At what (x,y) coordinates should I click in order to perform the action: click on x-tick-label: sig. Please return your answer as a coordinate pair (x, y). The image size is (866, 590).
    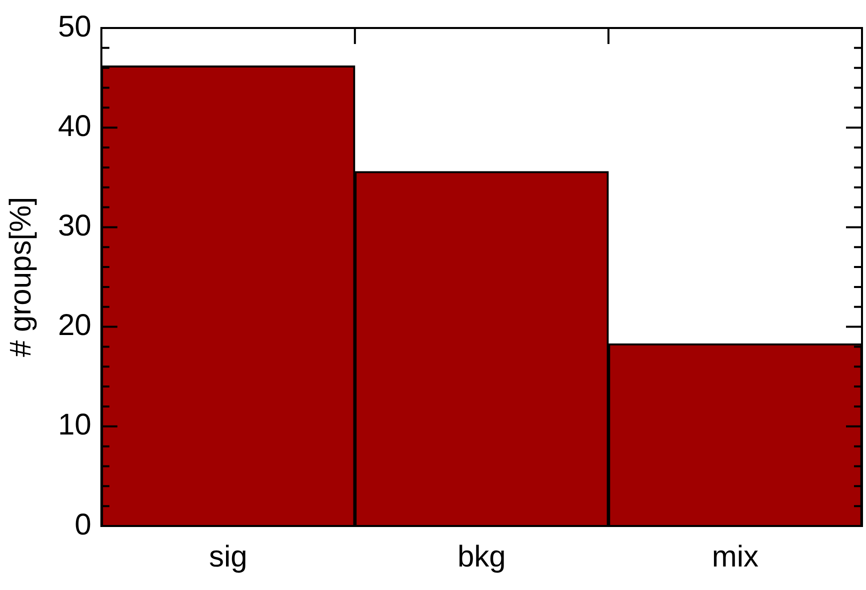
    Looking at the image, I should click on (228, 557).